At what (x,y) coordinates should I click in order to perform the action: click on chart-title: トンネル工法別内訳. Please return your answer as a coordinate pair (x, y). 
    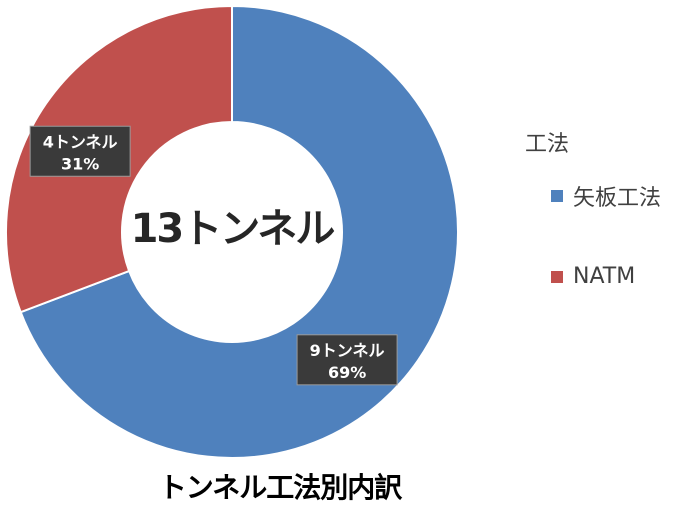
    Looking at the image, I should click on (280, 487).